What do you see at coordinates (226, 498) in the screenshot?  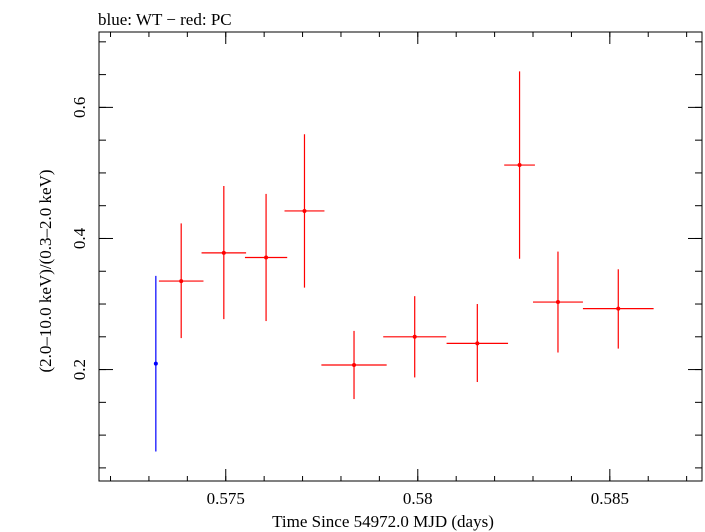 I see `x-tick-label: 0.575` at bounding box center [226, 498].